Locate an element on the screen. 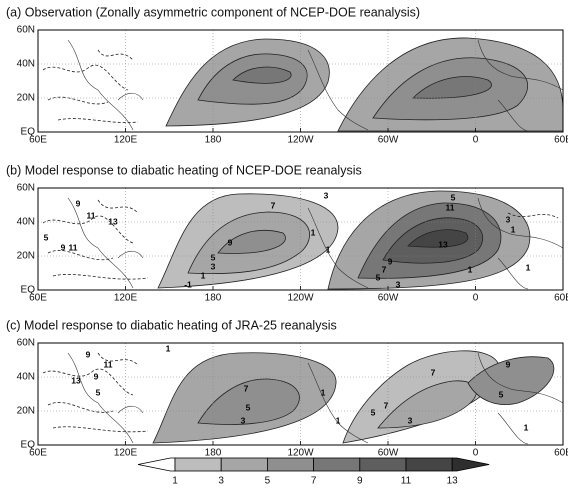 This screenshot has width=568, height=497. colorbar-label: 3 is located at coordinates (221, 481).